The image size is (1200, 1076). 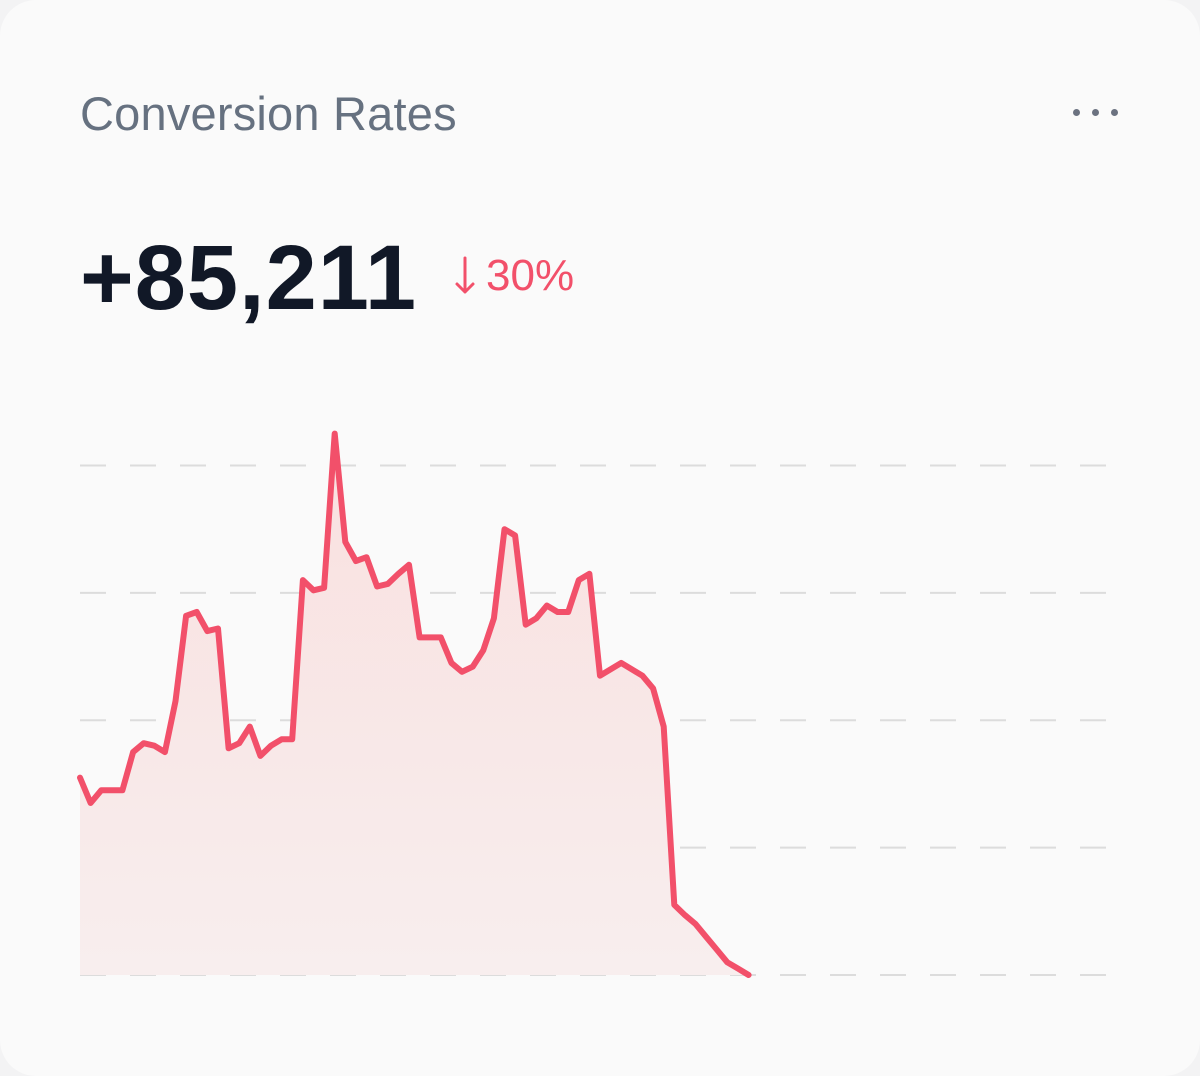 I want to click on metric-change: 30%, so click(x=513, y=276).